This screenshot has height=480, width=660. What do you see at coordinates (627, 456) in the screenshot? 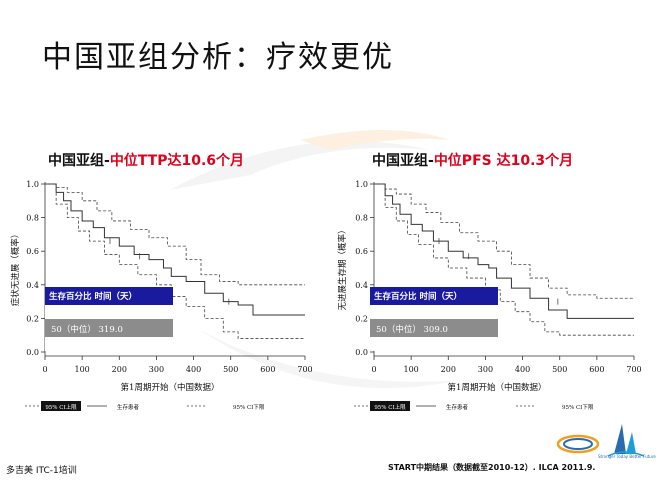
I see `logo-caption: Stronger Today Better Future` at bounding box center [627, 456].